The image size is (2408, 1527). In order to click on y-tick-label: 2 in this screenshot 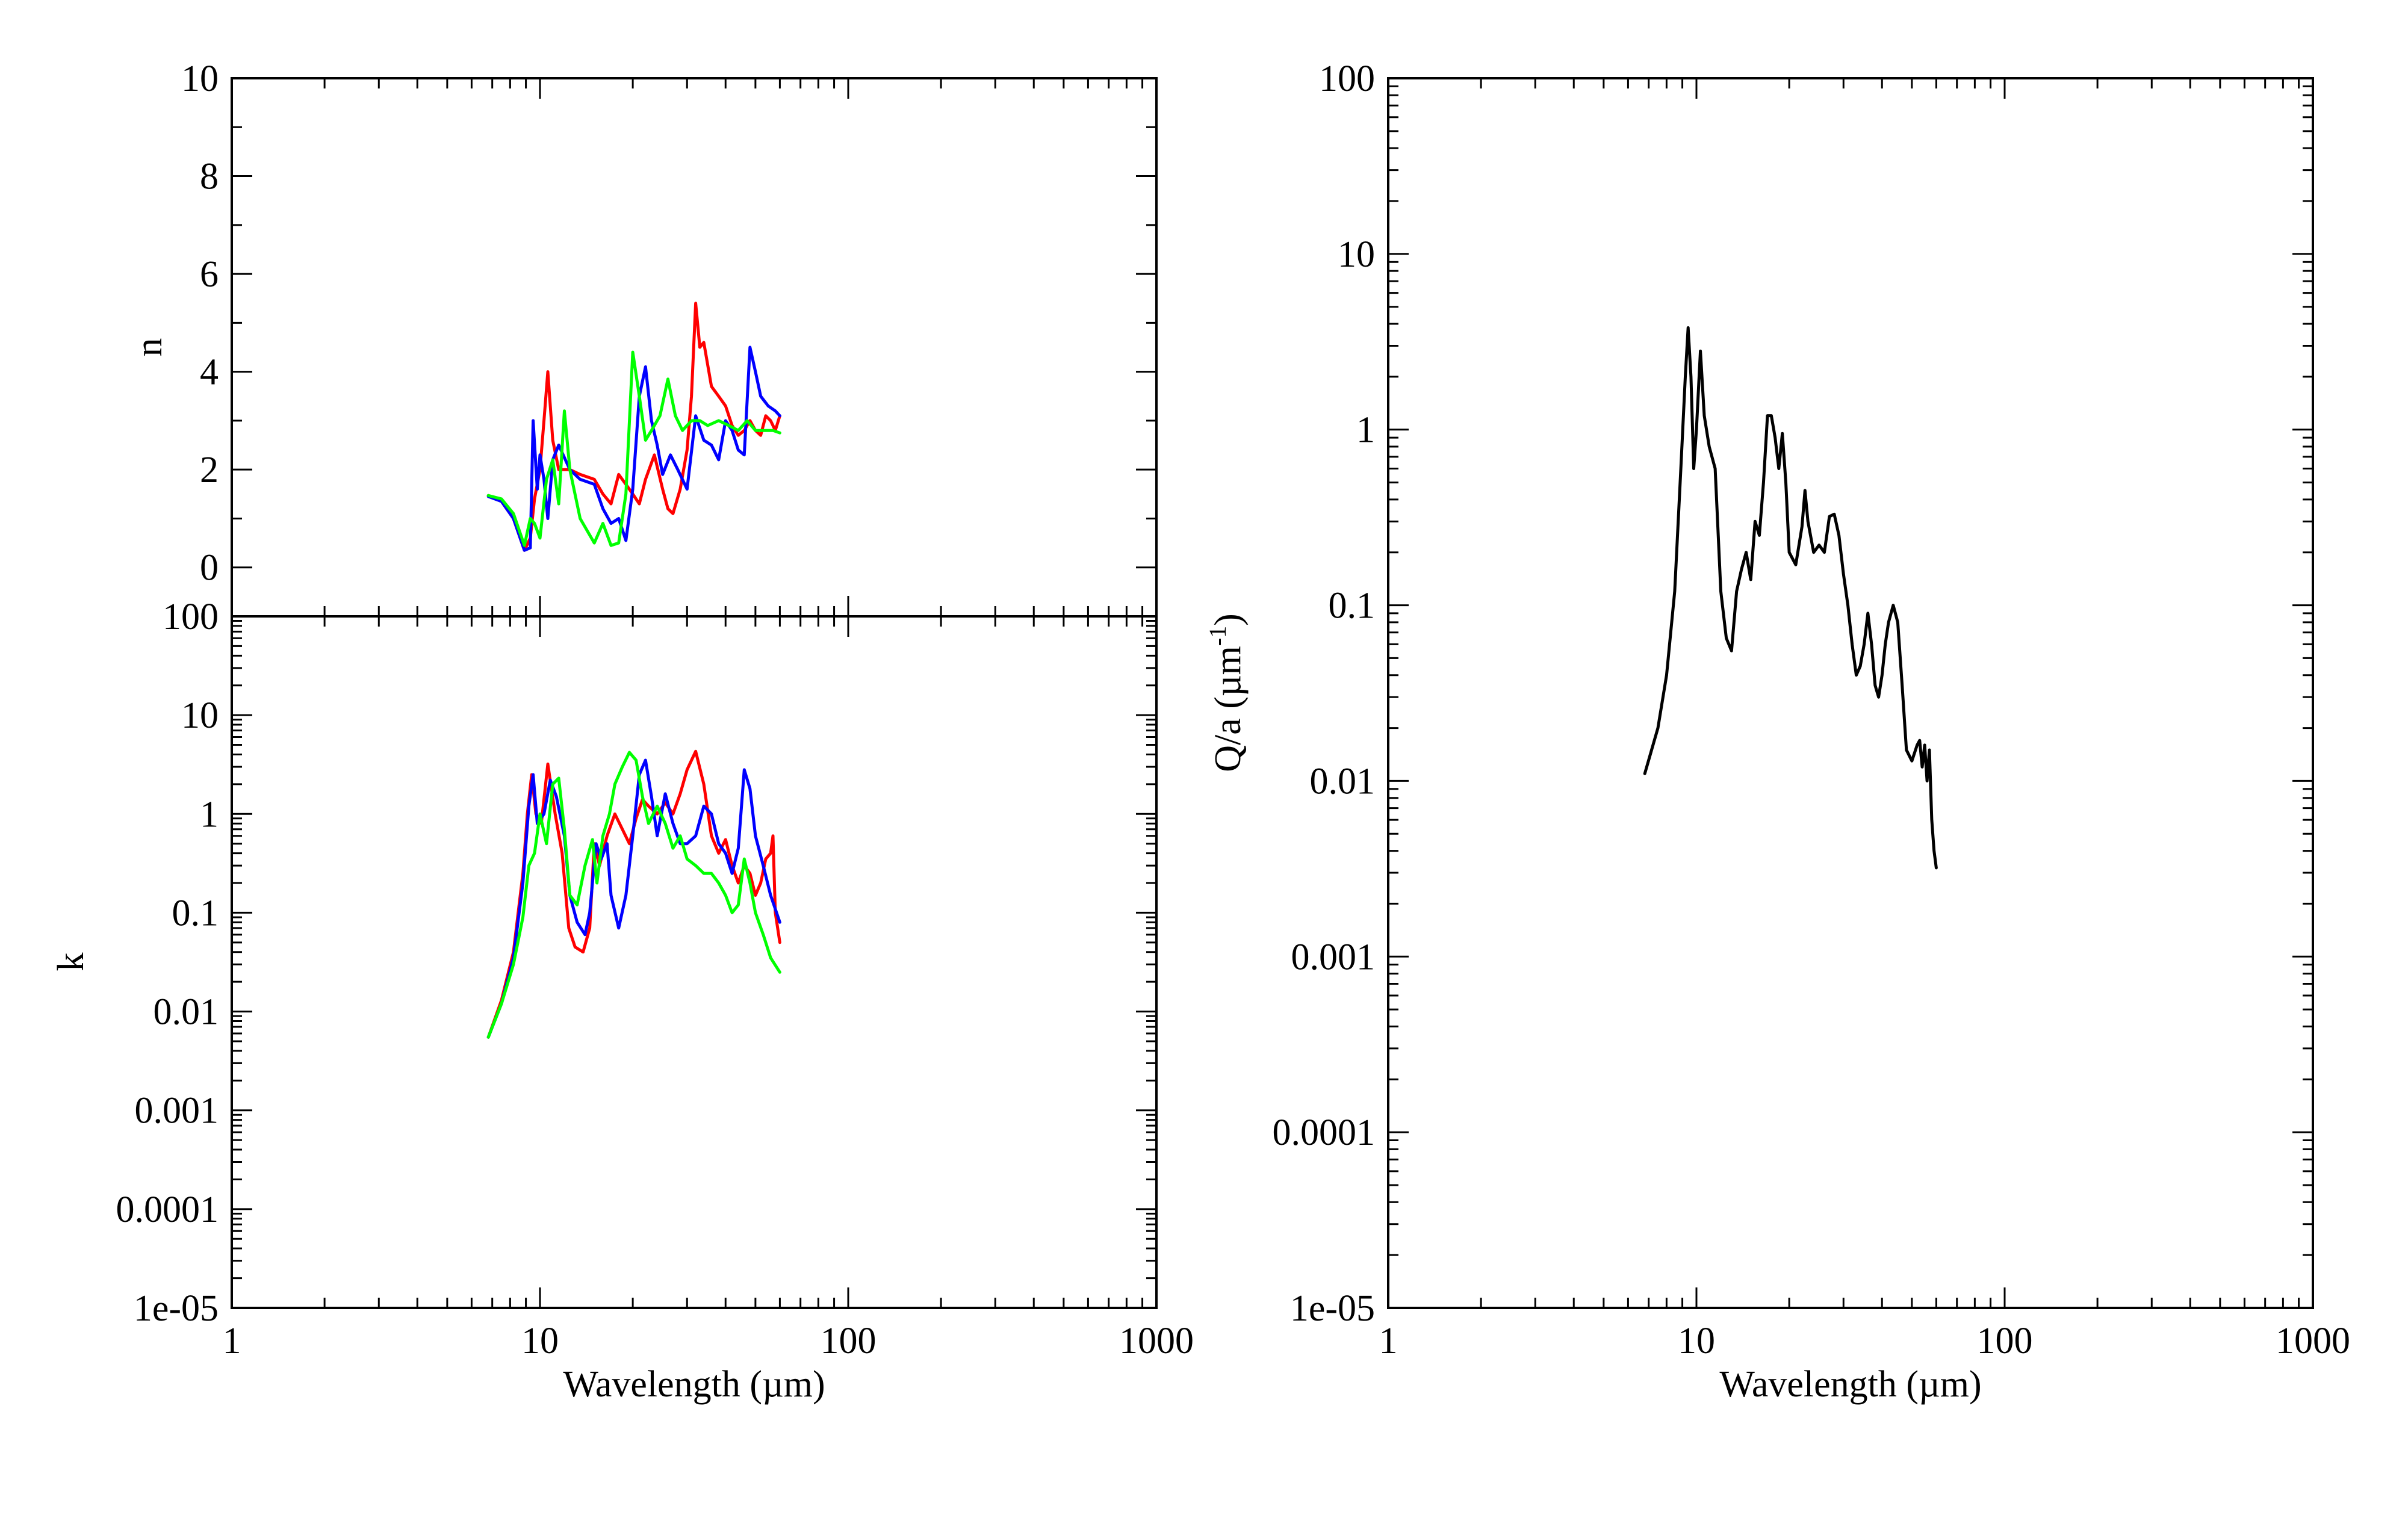, I will do `click(209, 470)`.